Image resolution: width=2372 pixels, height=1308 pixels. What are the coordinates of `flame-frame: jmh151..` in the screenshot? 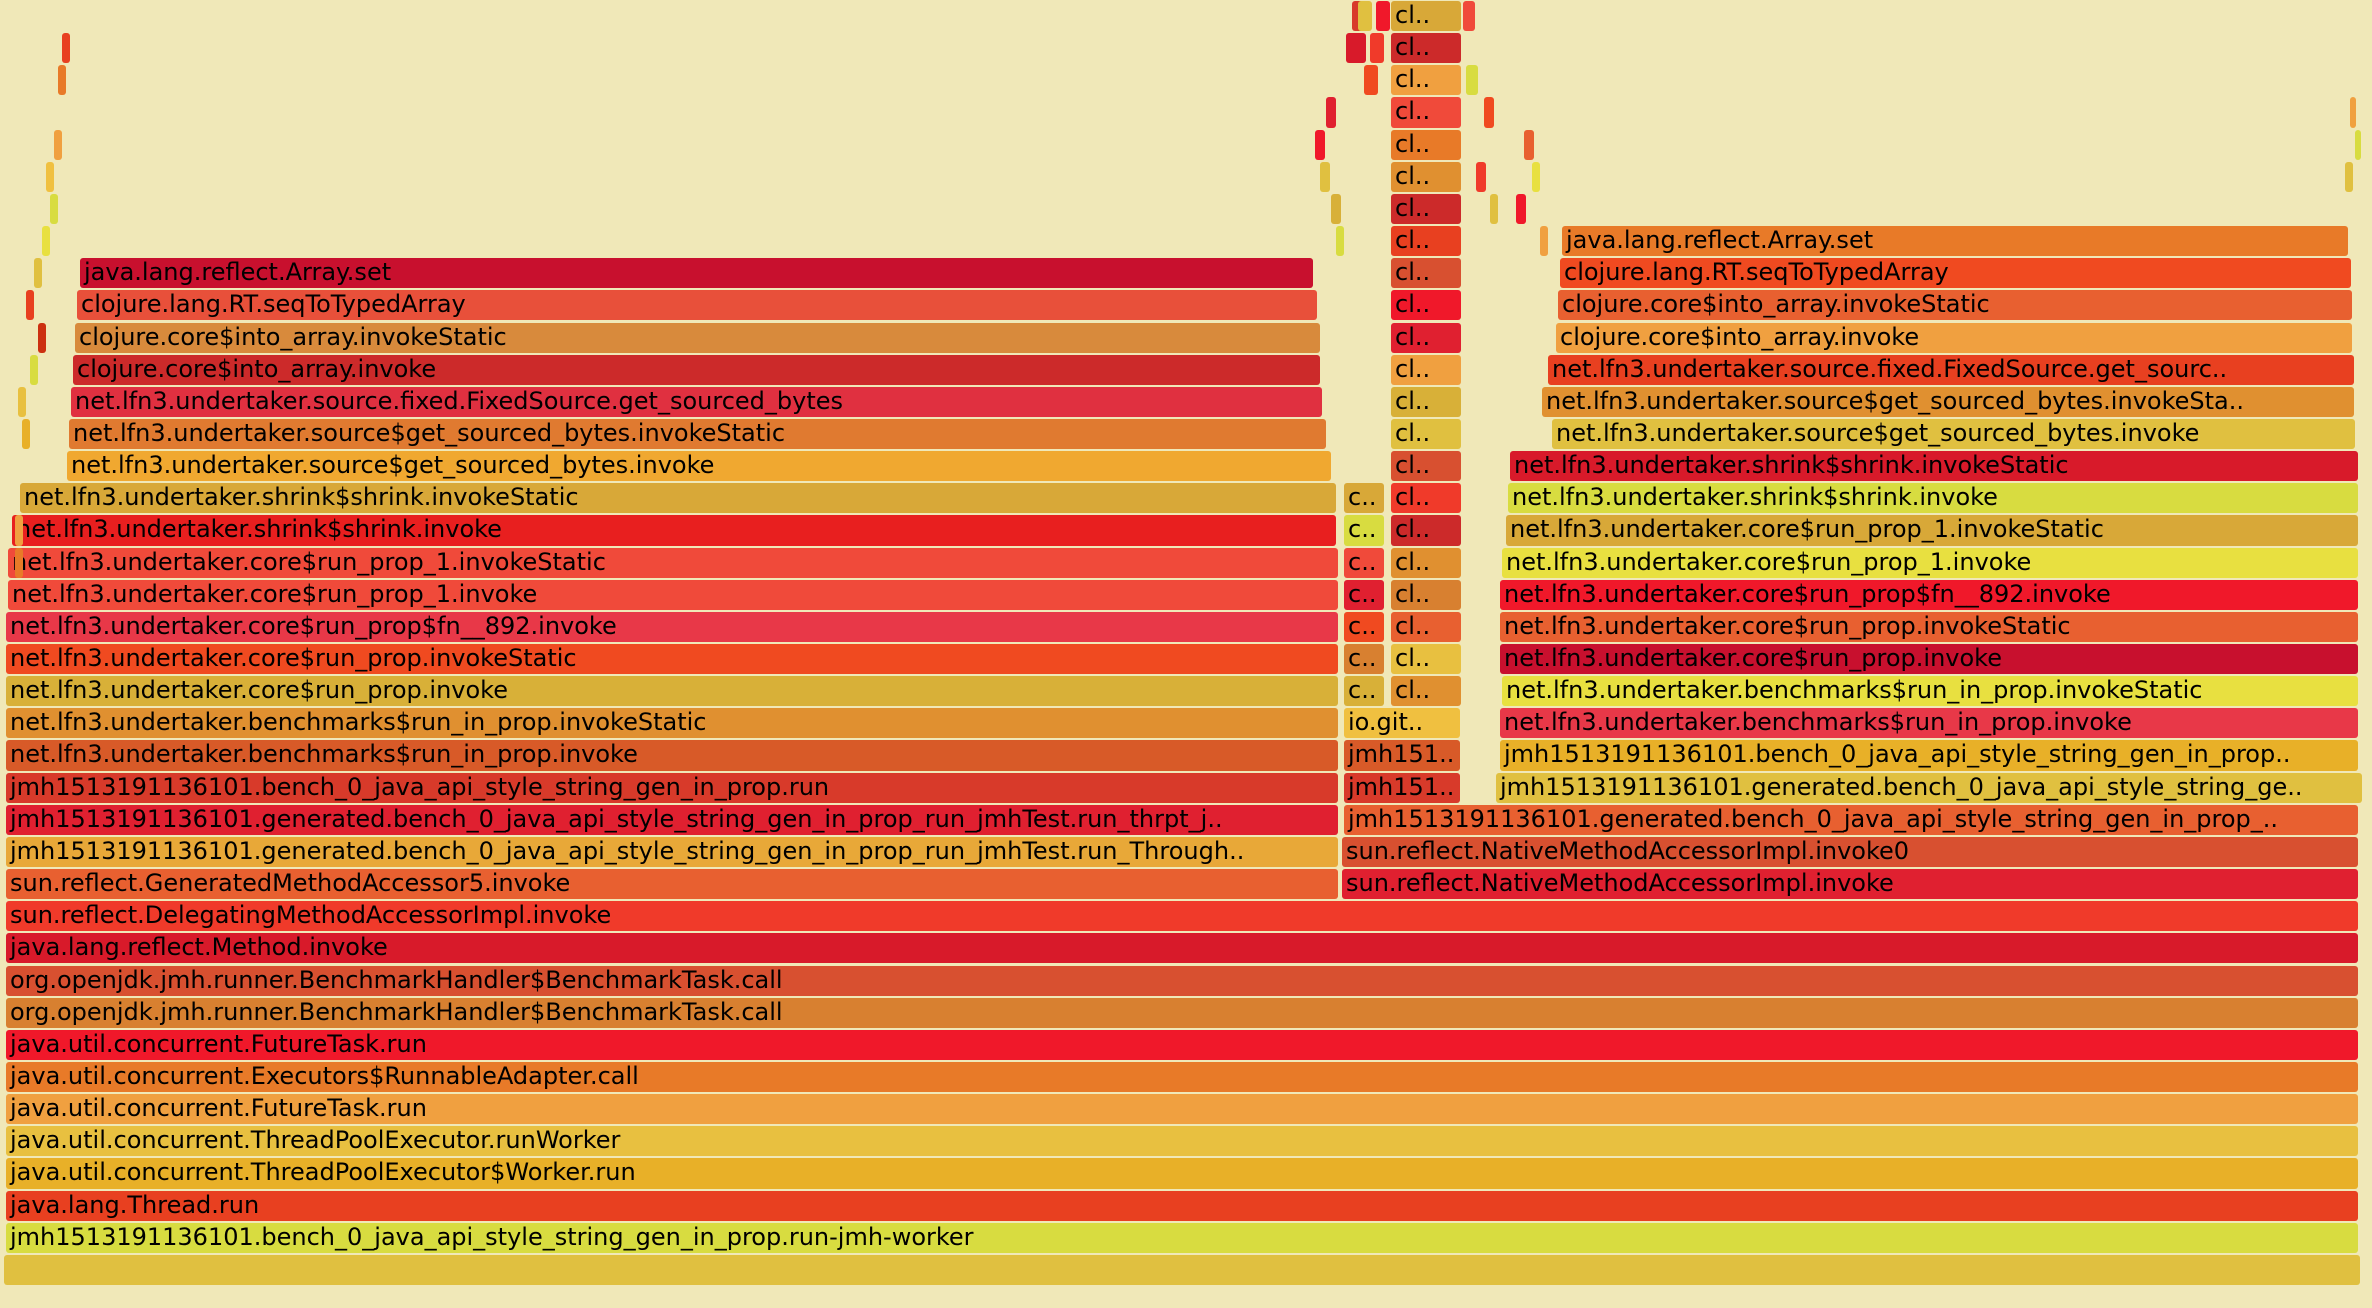 It's located at (1402, 787).